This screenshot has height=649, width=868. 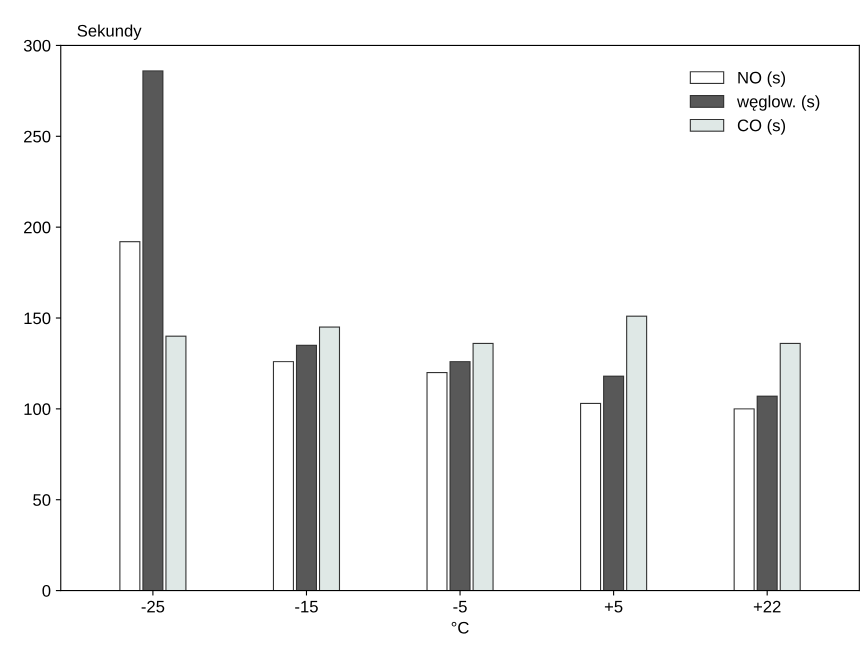 What do you see at coordinates (153, 606) in the screenshot?
I see `x-tick-label: -25` at bounding box center [153, 606].